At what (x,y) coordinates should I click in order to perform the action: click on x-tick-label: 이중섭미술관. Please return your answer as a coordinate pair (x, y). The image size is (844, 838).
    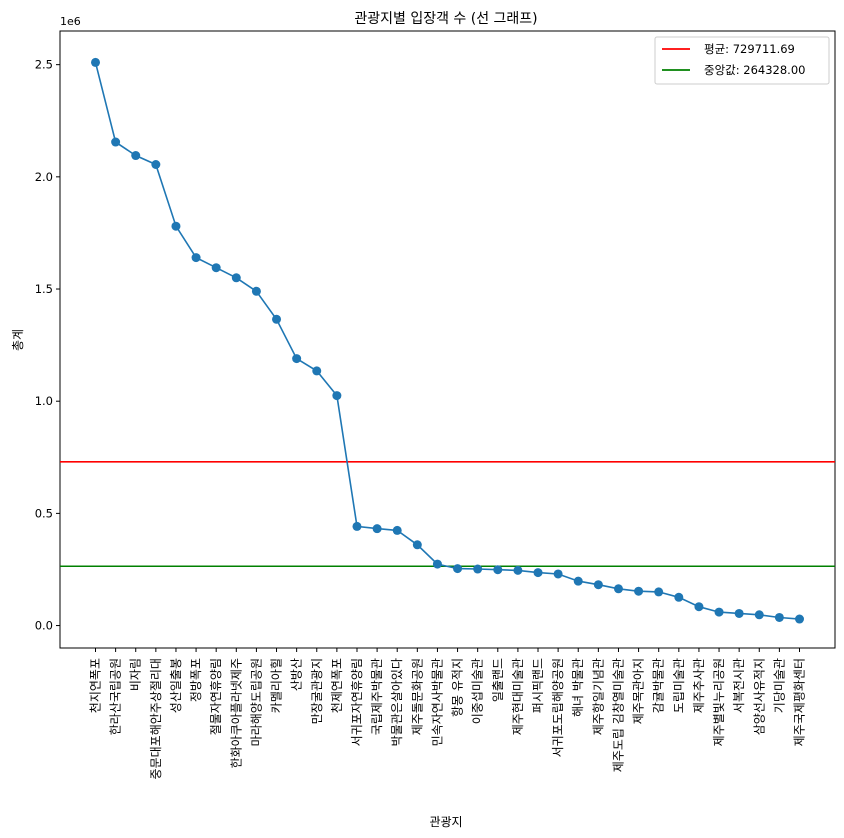
    Looking at the image, I should click on (478, 691).